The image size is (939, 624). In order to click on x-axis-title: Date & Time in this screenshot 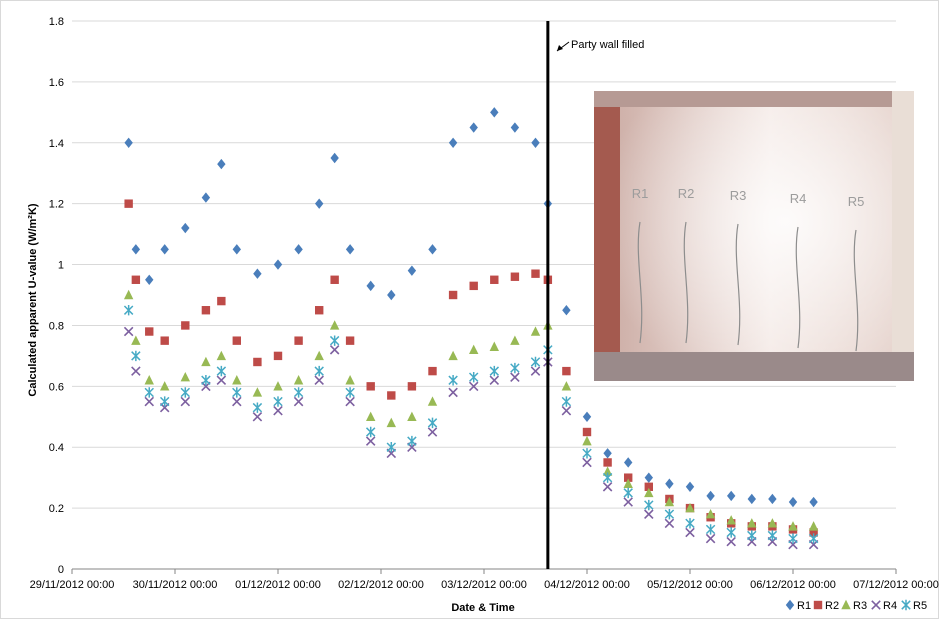, I will do `click(482, 608)`.